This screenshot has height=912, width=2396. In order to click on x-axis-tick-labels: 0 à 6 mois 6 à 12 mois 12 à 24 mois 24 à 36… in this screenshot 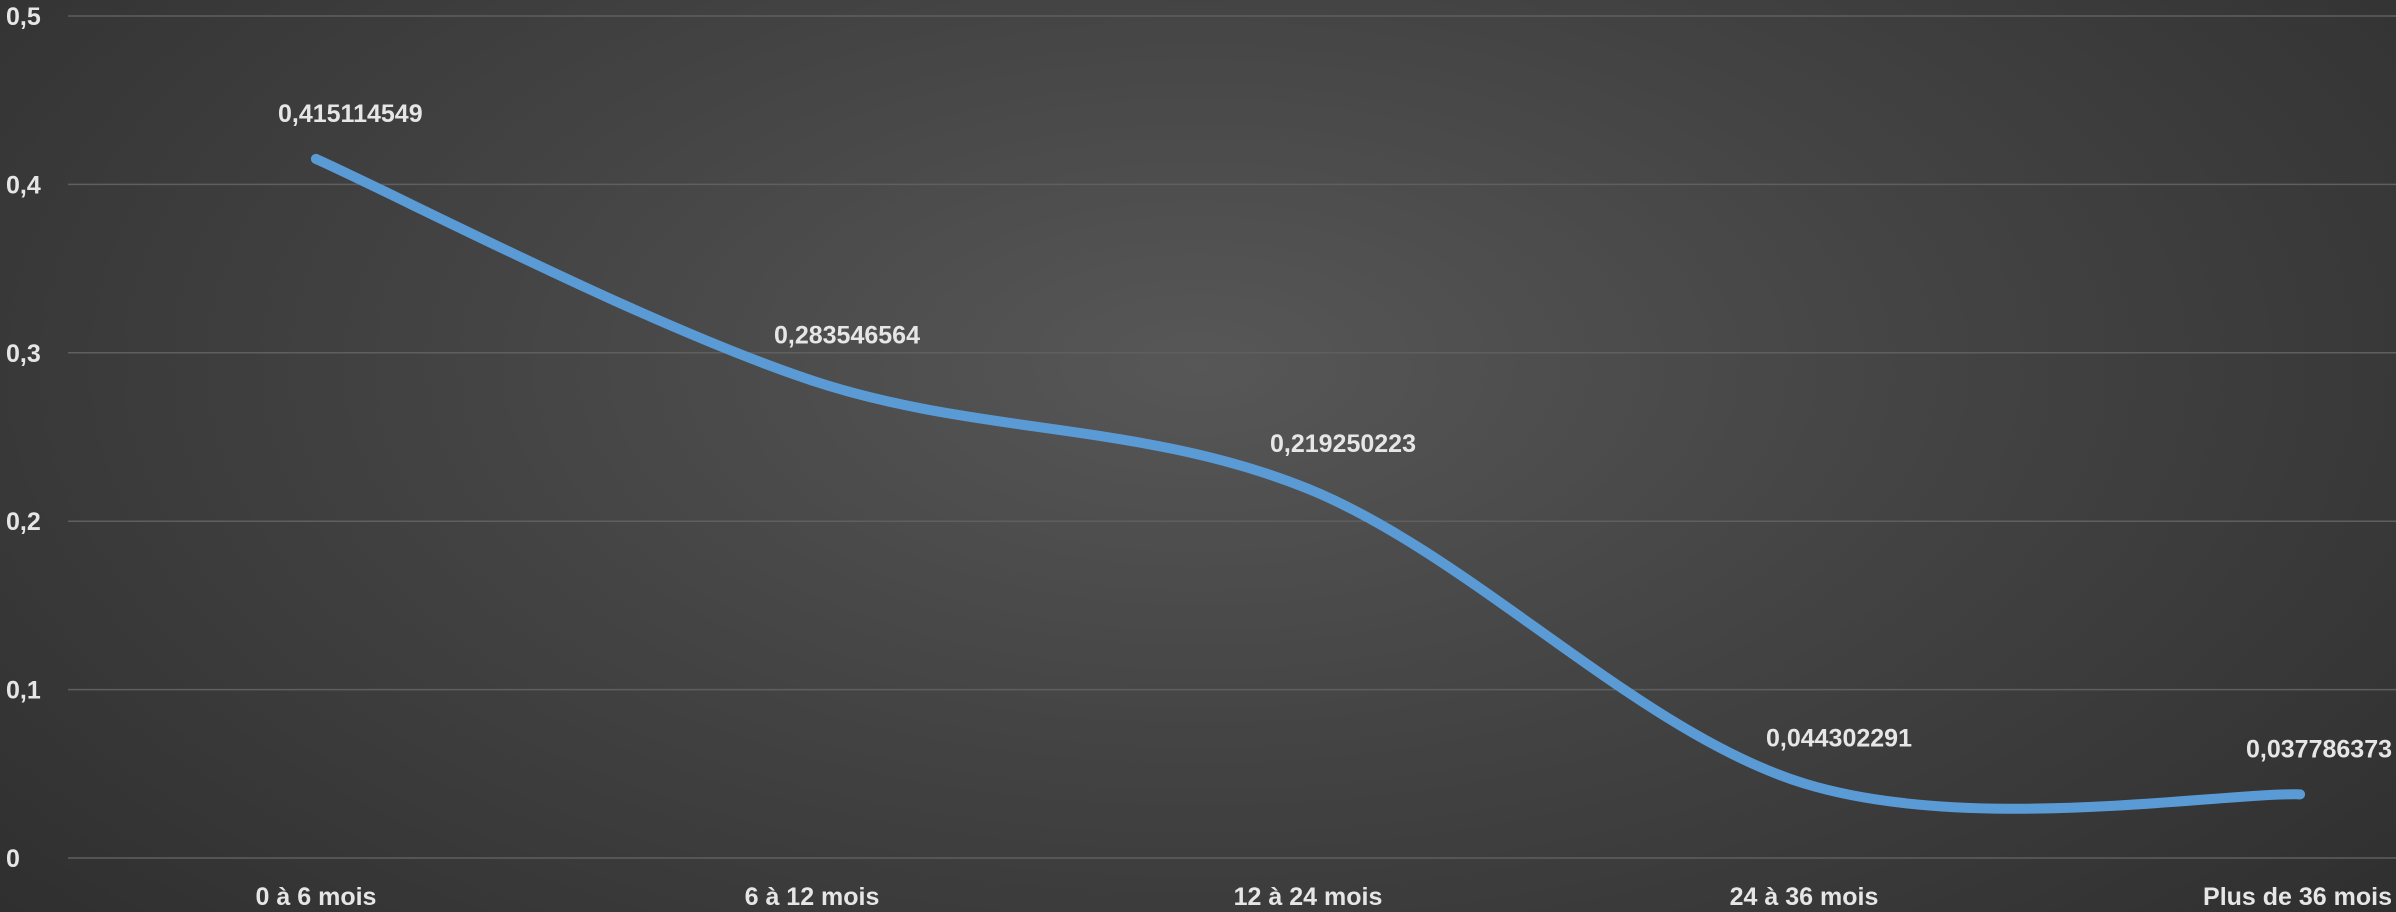, I will do `click(1324, 897)`.